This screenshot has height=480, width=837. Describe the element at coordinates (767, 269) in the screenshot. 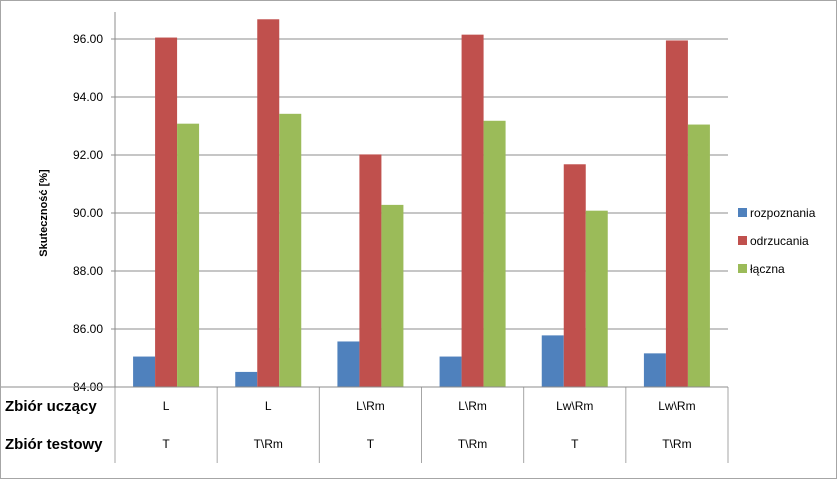

I see `legend-label: łączna` at that location.